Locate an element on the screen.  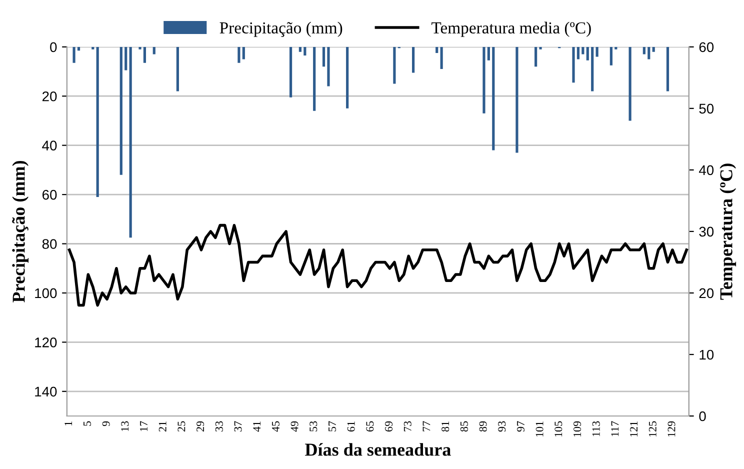
x-tick-label: 33 is located at coordinates (219, 426).